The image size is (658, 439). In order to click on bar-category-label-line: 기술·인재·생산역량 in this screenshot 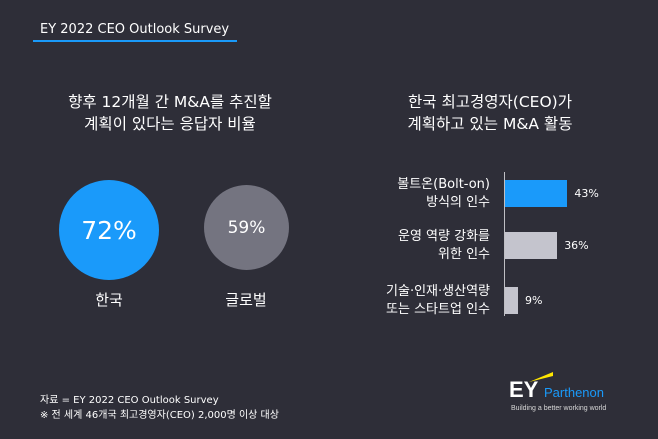, I will do `click(438, 291)`.